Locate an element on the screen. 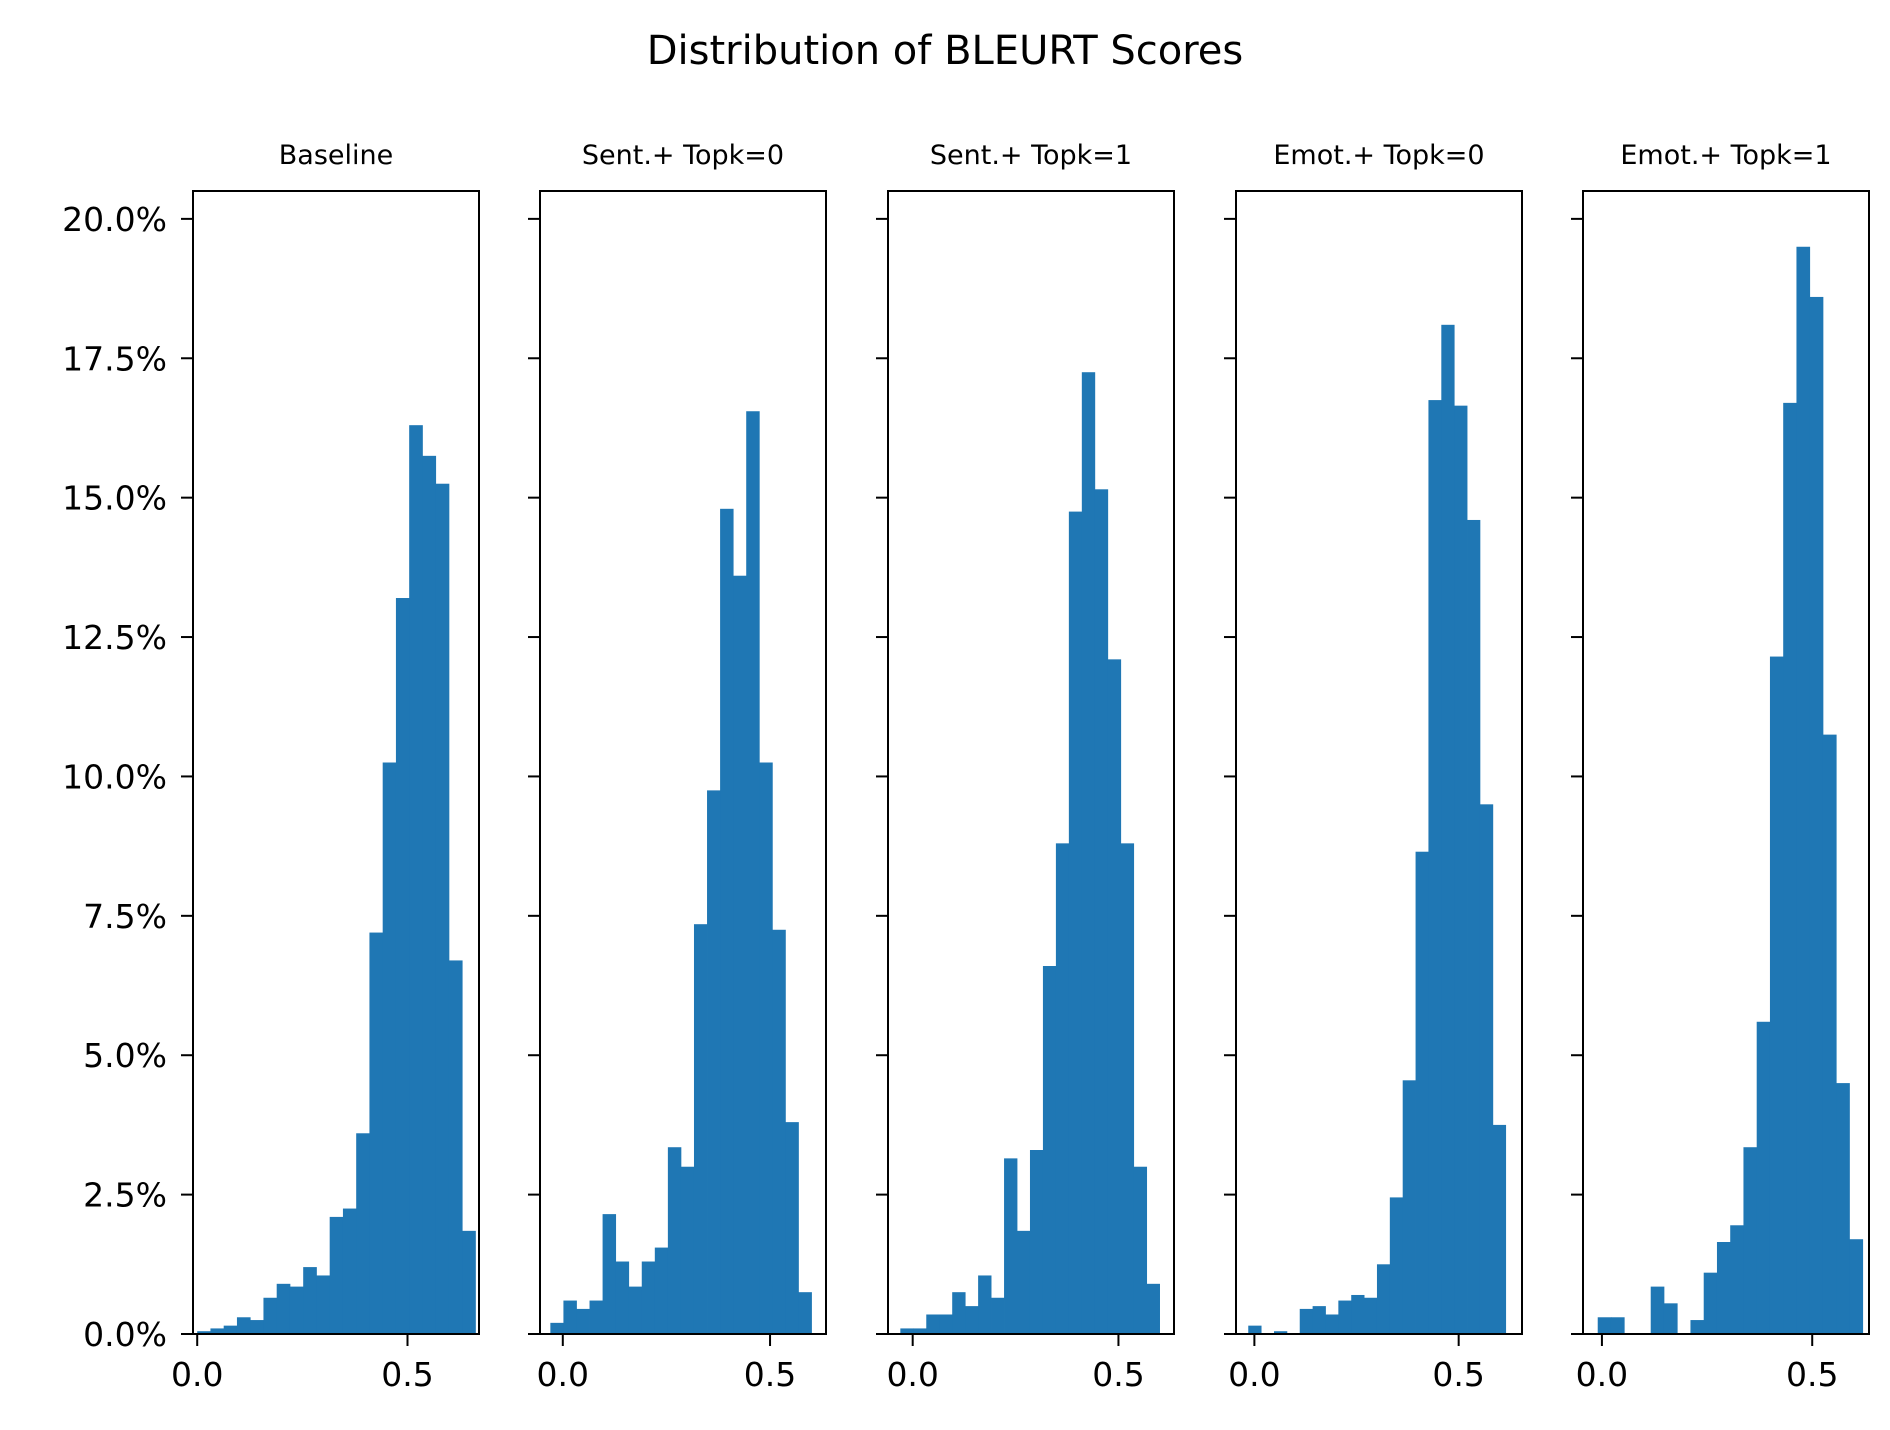 This screenshot has width=1890, height=1430. chart-title: Distribution of BLEURT Scores is located at coordinates (945, 51).